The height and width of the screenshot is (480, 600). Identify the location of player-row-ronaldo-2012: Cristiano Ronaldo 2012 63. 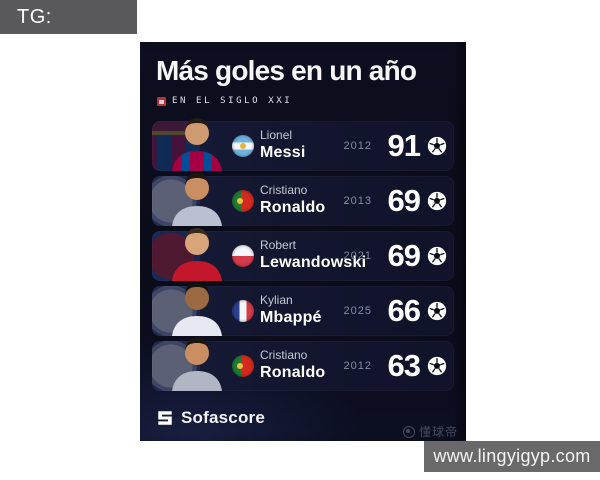
(303, 364).